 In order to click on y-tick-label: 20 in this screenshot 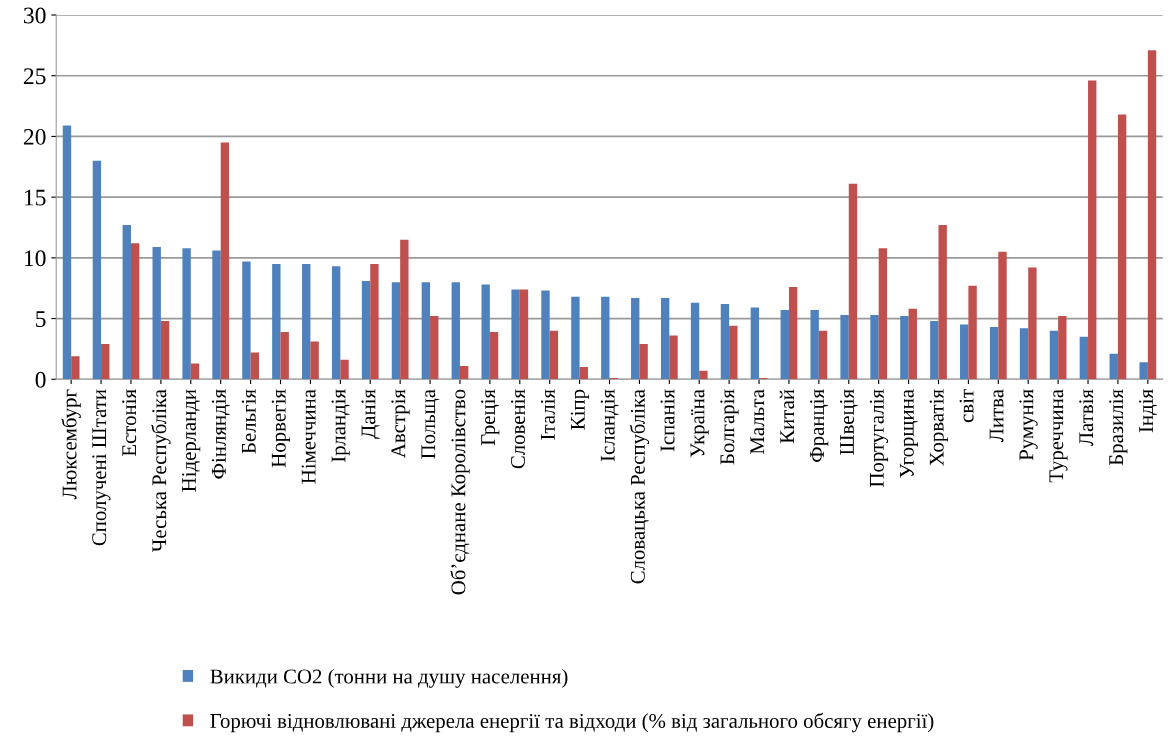, I will do `click(34, 136)`.